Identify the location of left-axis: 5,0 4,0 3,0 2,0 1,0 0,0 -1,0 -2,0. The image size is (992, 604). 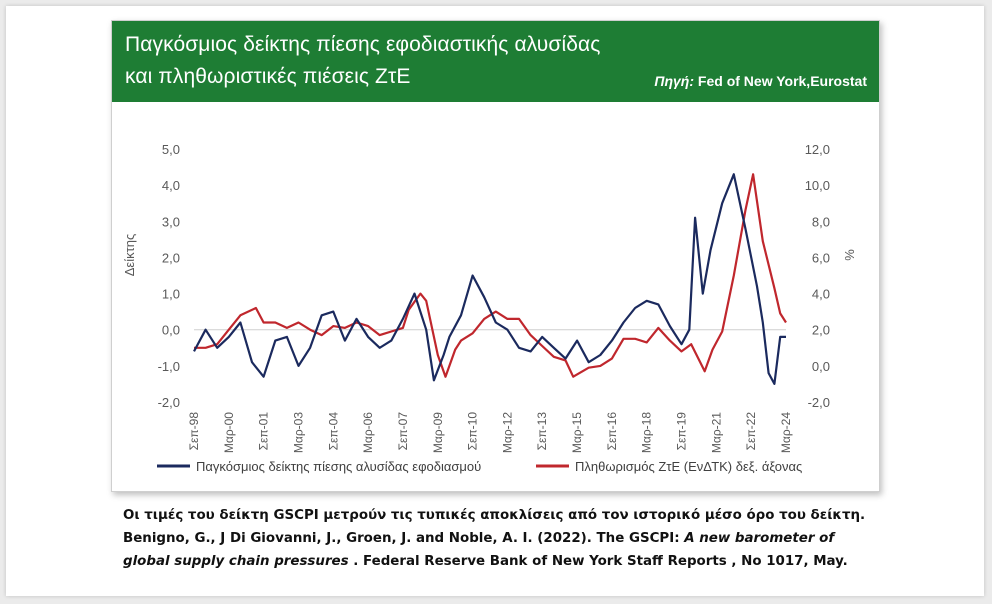
(169, 276).